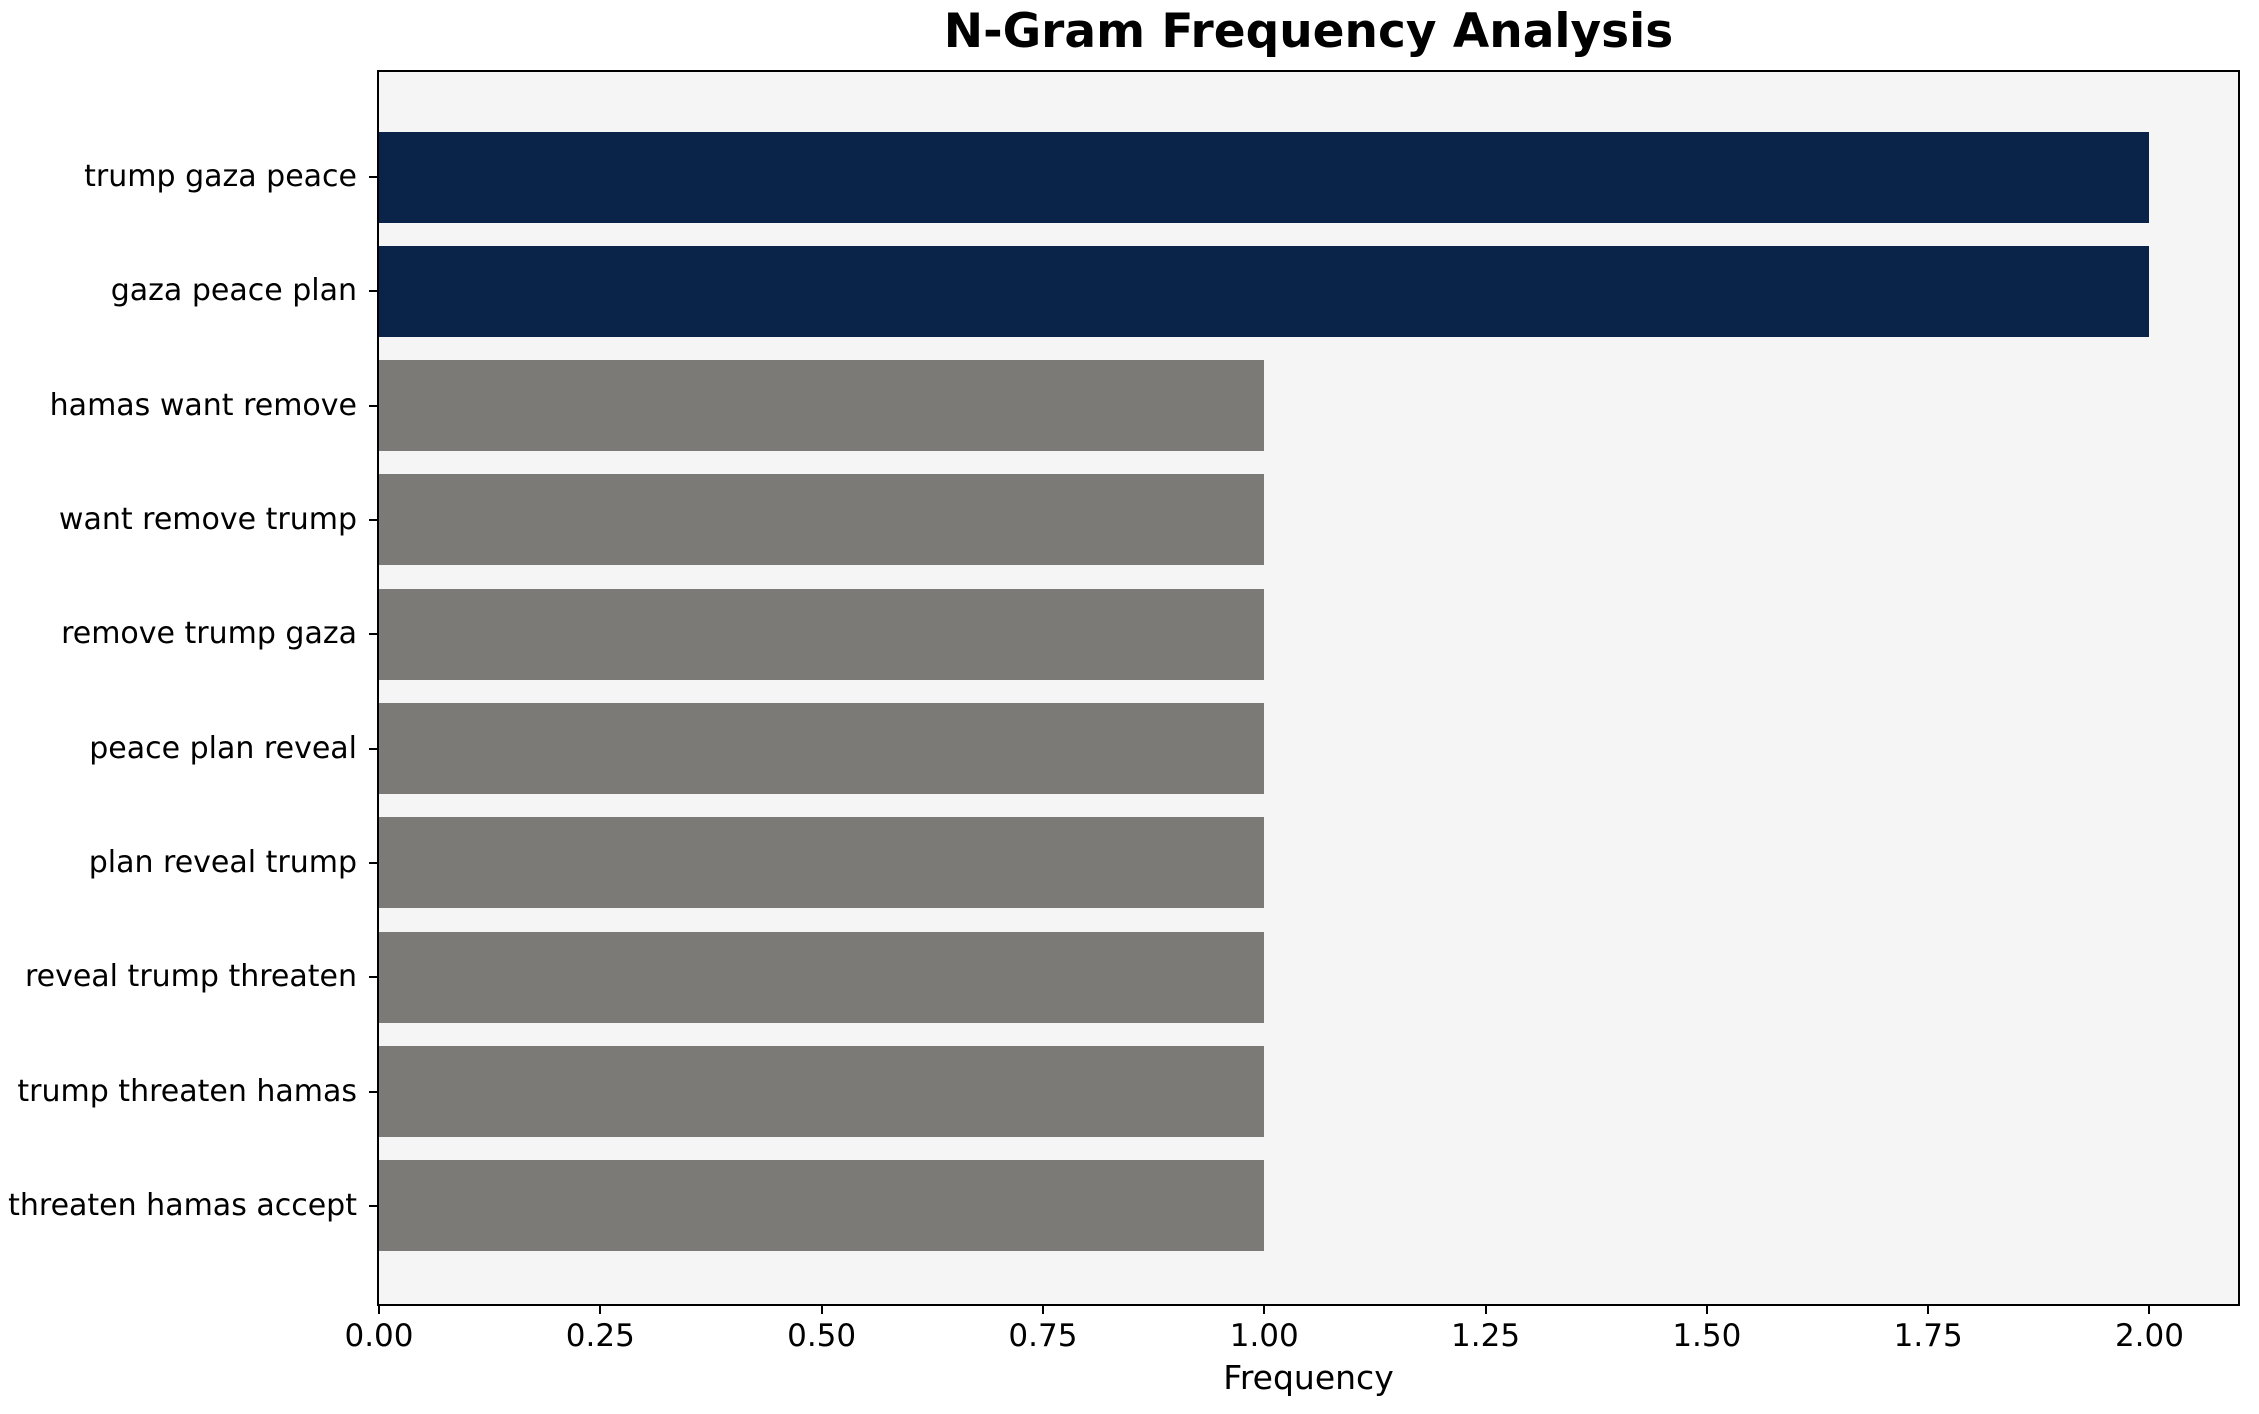  Describe the element at coordinates (600, 1336) in the screenshot. I see `x-tick-label: 0.25` at that location.